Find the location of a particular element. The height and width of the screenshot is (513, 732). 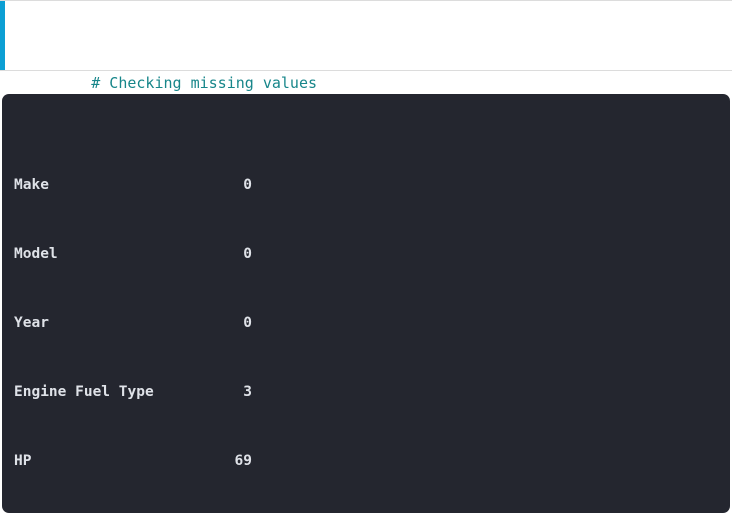

output-row-label: Engine Fuel Type is located at coordinates (84, 392).